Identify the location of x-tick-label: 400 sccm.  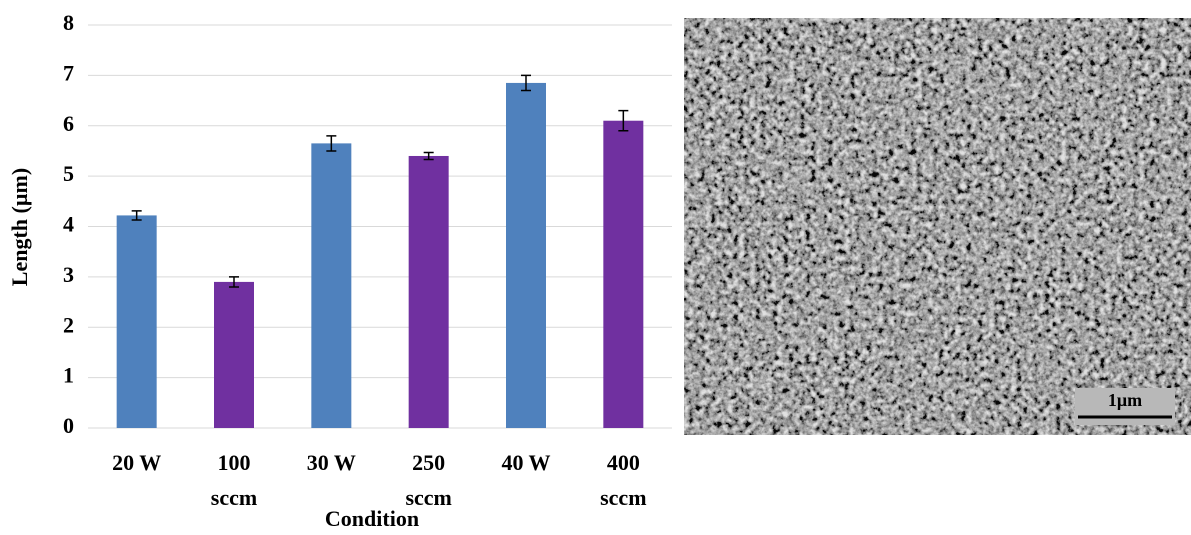
(623, 480).